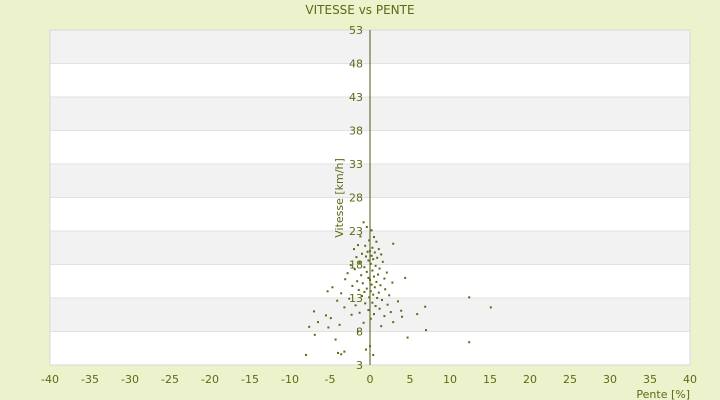 The height and width of the screenshot is (400, 720). What do you see at coordinates (356, 164) in the screenshot?
I see `y-tick-label: 33` at bounding box center [356, 164].